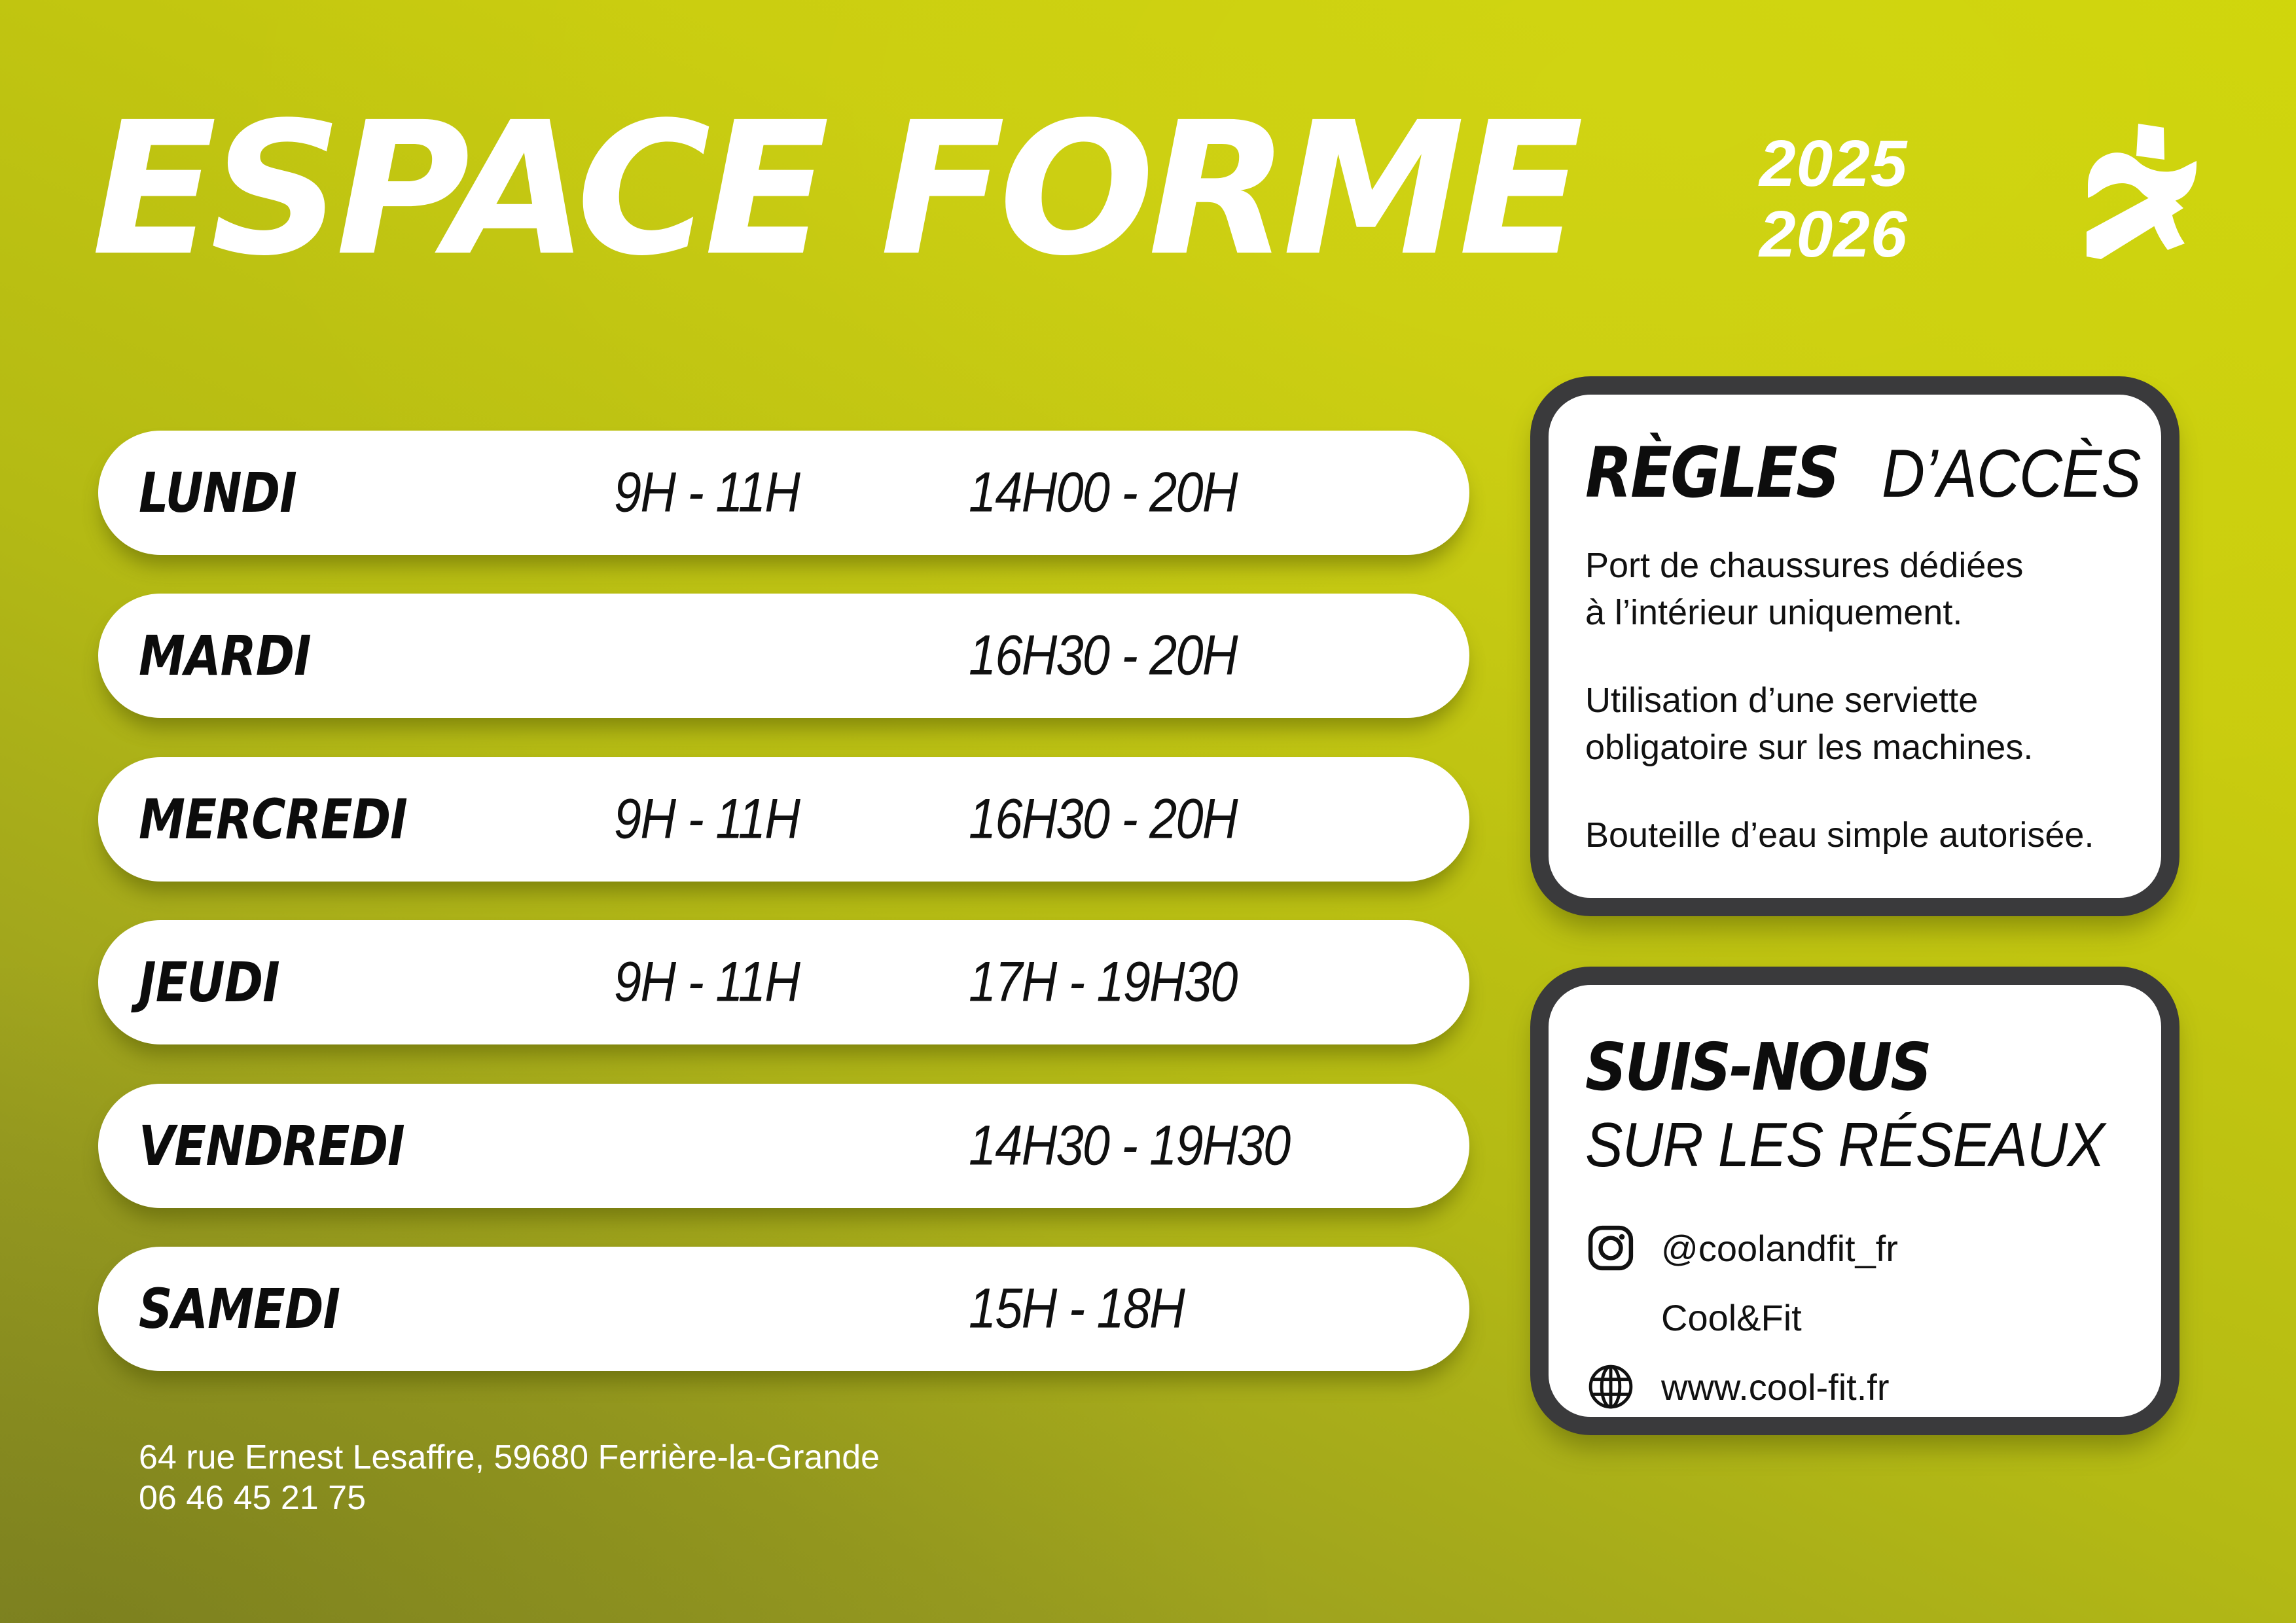  Describe the element at coordinates (210, 982) in the screenshot. I see `day-label: JEUDI` at that location.